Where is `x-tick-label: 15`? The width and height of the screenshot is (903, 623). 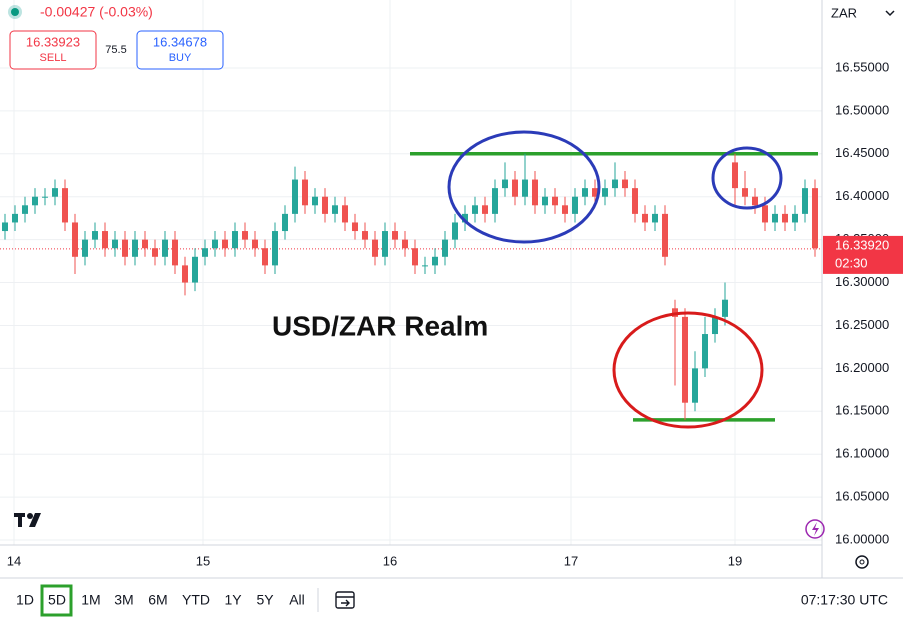
x-tick-label: 15 is located at coordinates (203, 560).